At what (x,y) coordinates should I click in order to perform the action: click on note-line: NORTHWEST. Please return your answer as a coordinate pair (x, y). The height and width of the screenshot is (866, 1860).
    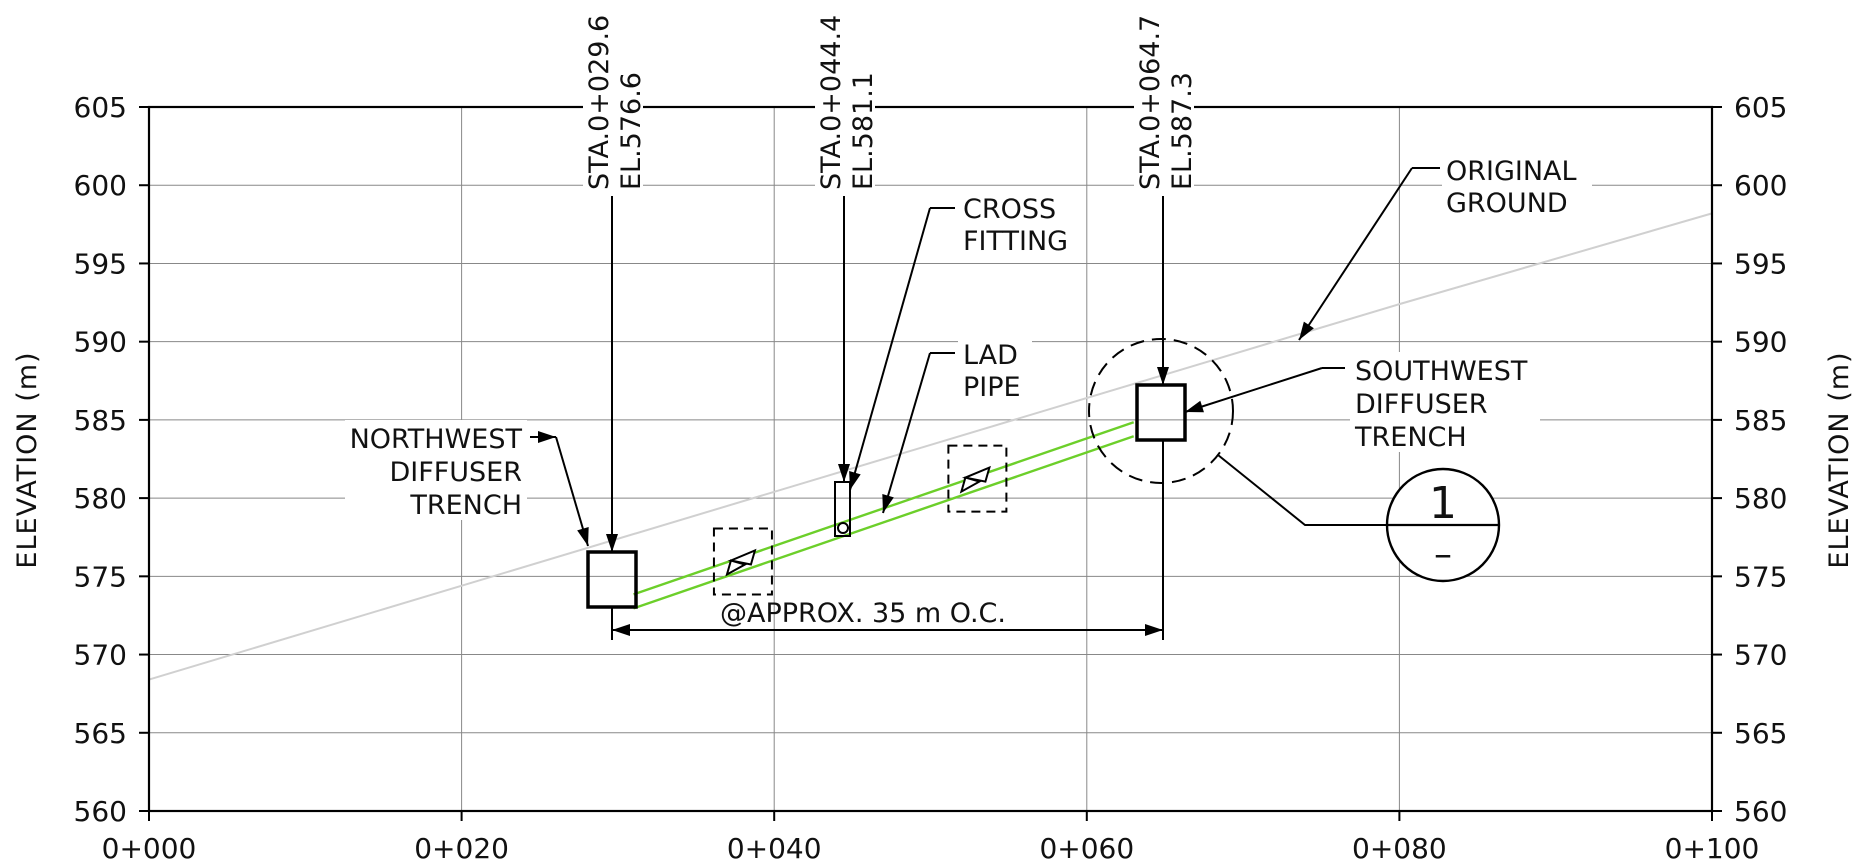
    Looking at the image, I should click on (436, 439).